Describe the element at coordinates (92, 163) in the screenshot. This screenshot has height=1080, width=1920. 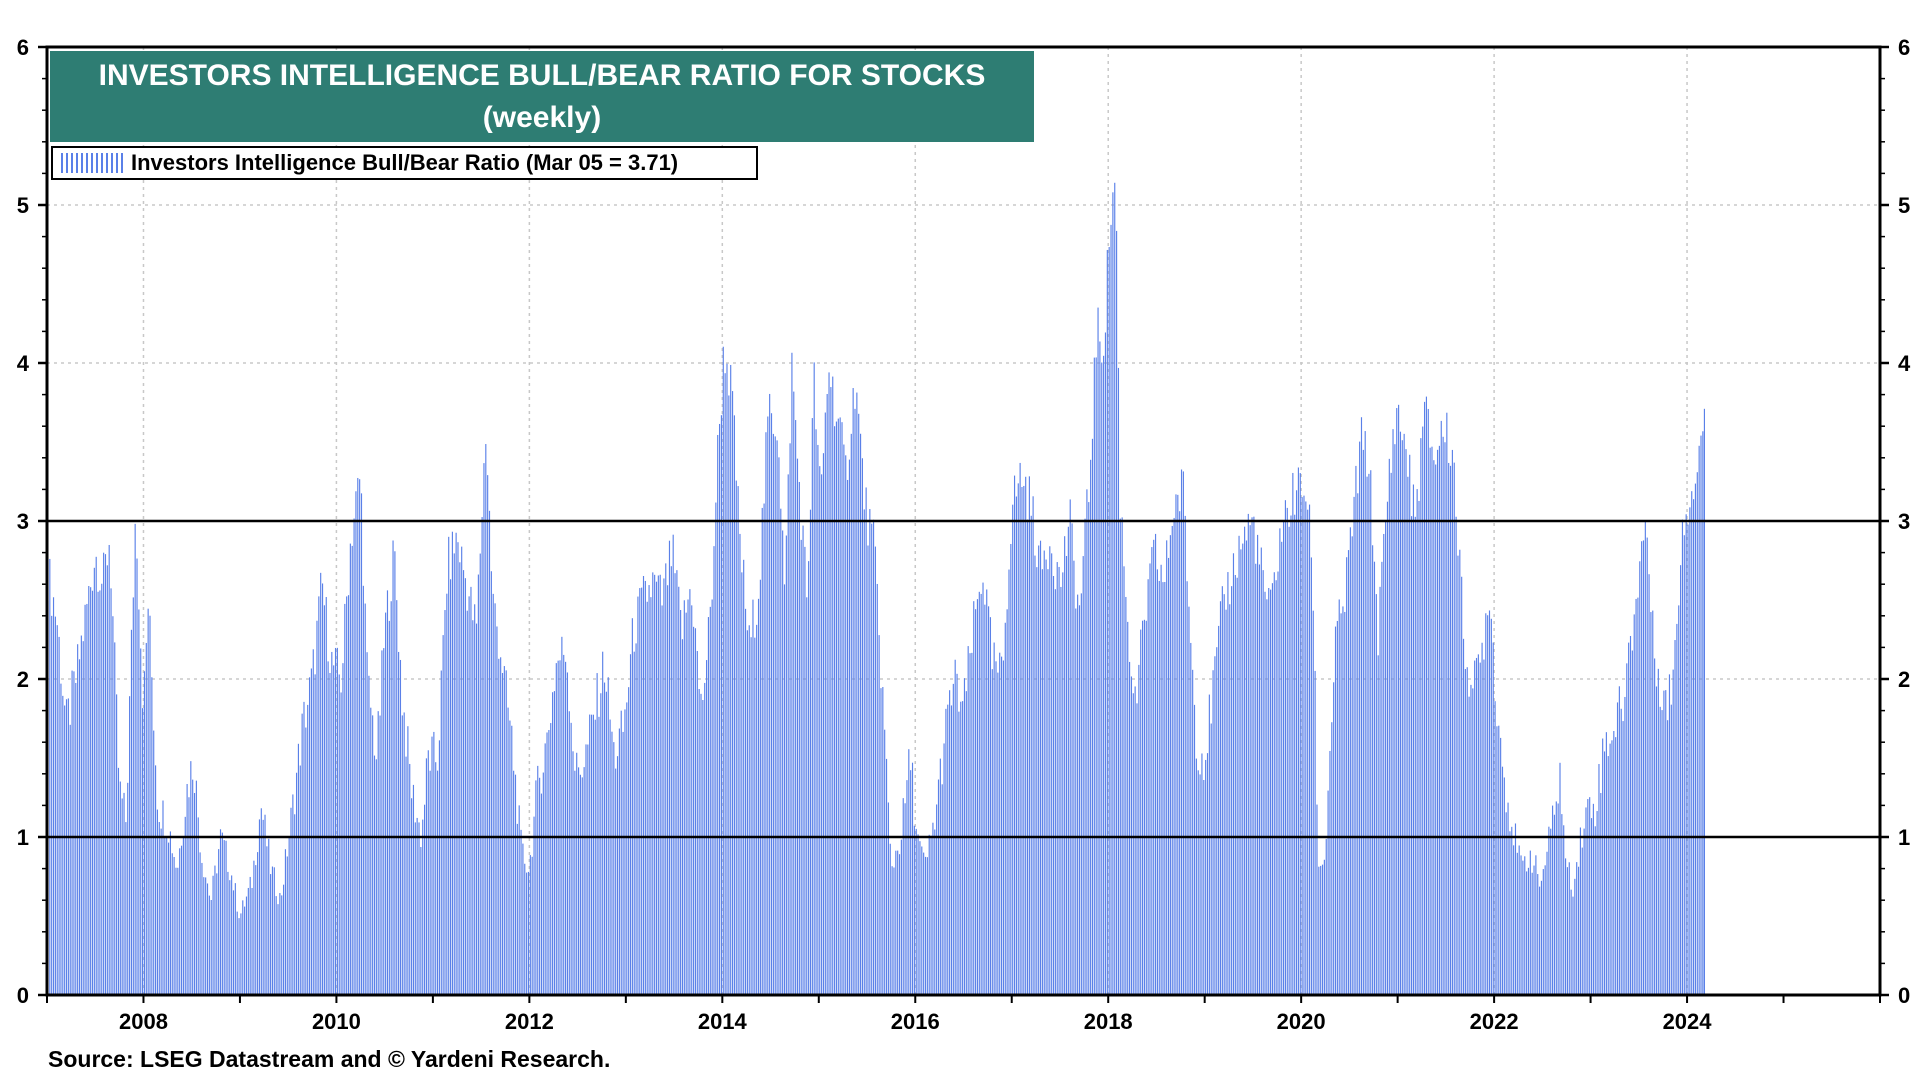
I see `legend-swatch` at that location.